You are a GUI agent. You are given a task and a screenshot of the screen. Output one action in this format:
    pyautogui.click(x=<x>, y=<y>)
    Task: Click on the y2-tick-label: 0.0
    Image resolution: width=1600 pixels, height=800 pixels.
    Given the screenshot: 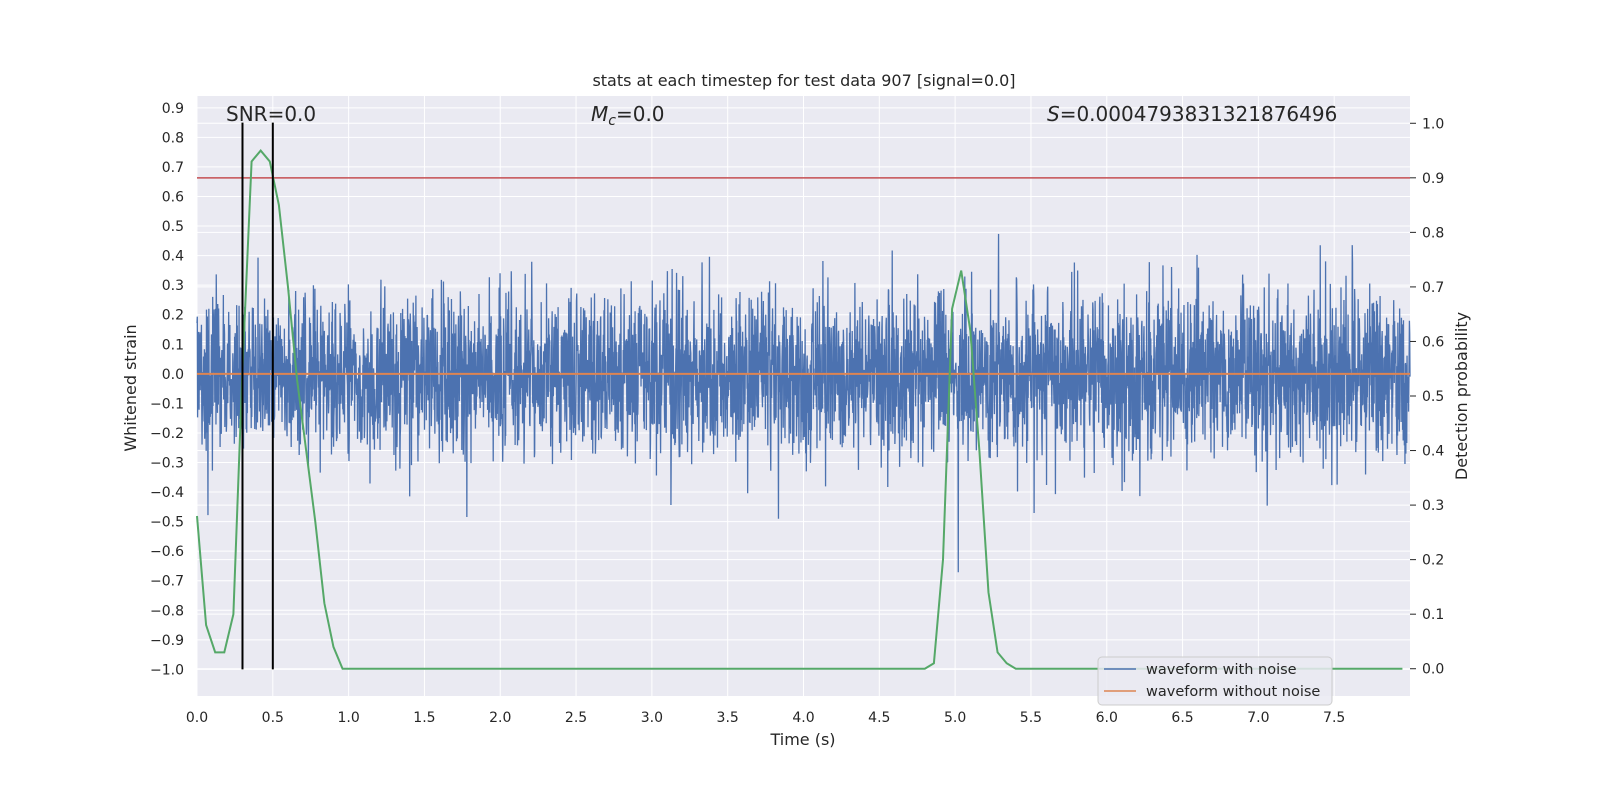 What is the action you would take?
    pyautogui.click(x=1433, y=670)
    